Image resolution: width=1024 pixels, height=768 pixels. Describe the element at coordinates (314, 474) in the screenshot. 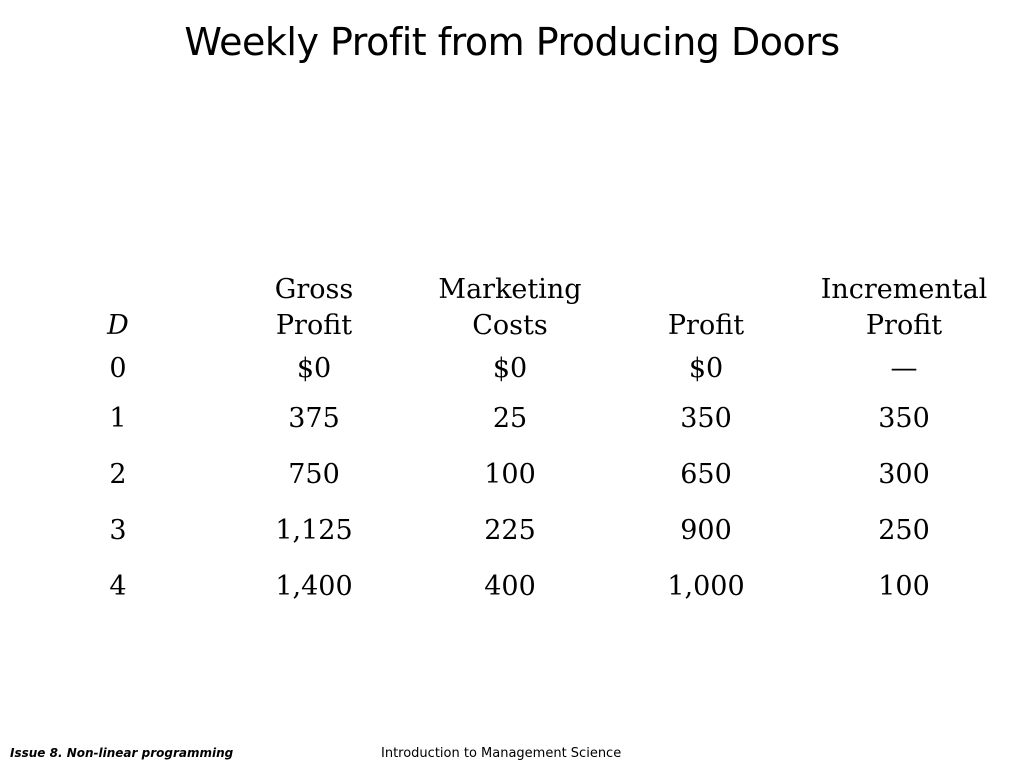

I see `cell-gross-profit: 750` at that location.